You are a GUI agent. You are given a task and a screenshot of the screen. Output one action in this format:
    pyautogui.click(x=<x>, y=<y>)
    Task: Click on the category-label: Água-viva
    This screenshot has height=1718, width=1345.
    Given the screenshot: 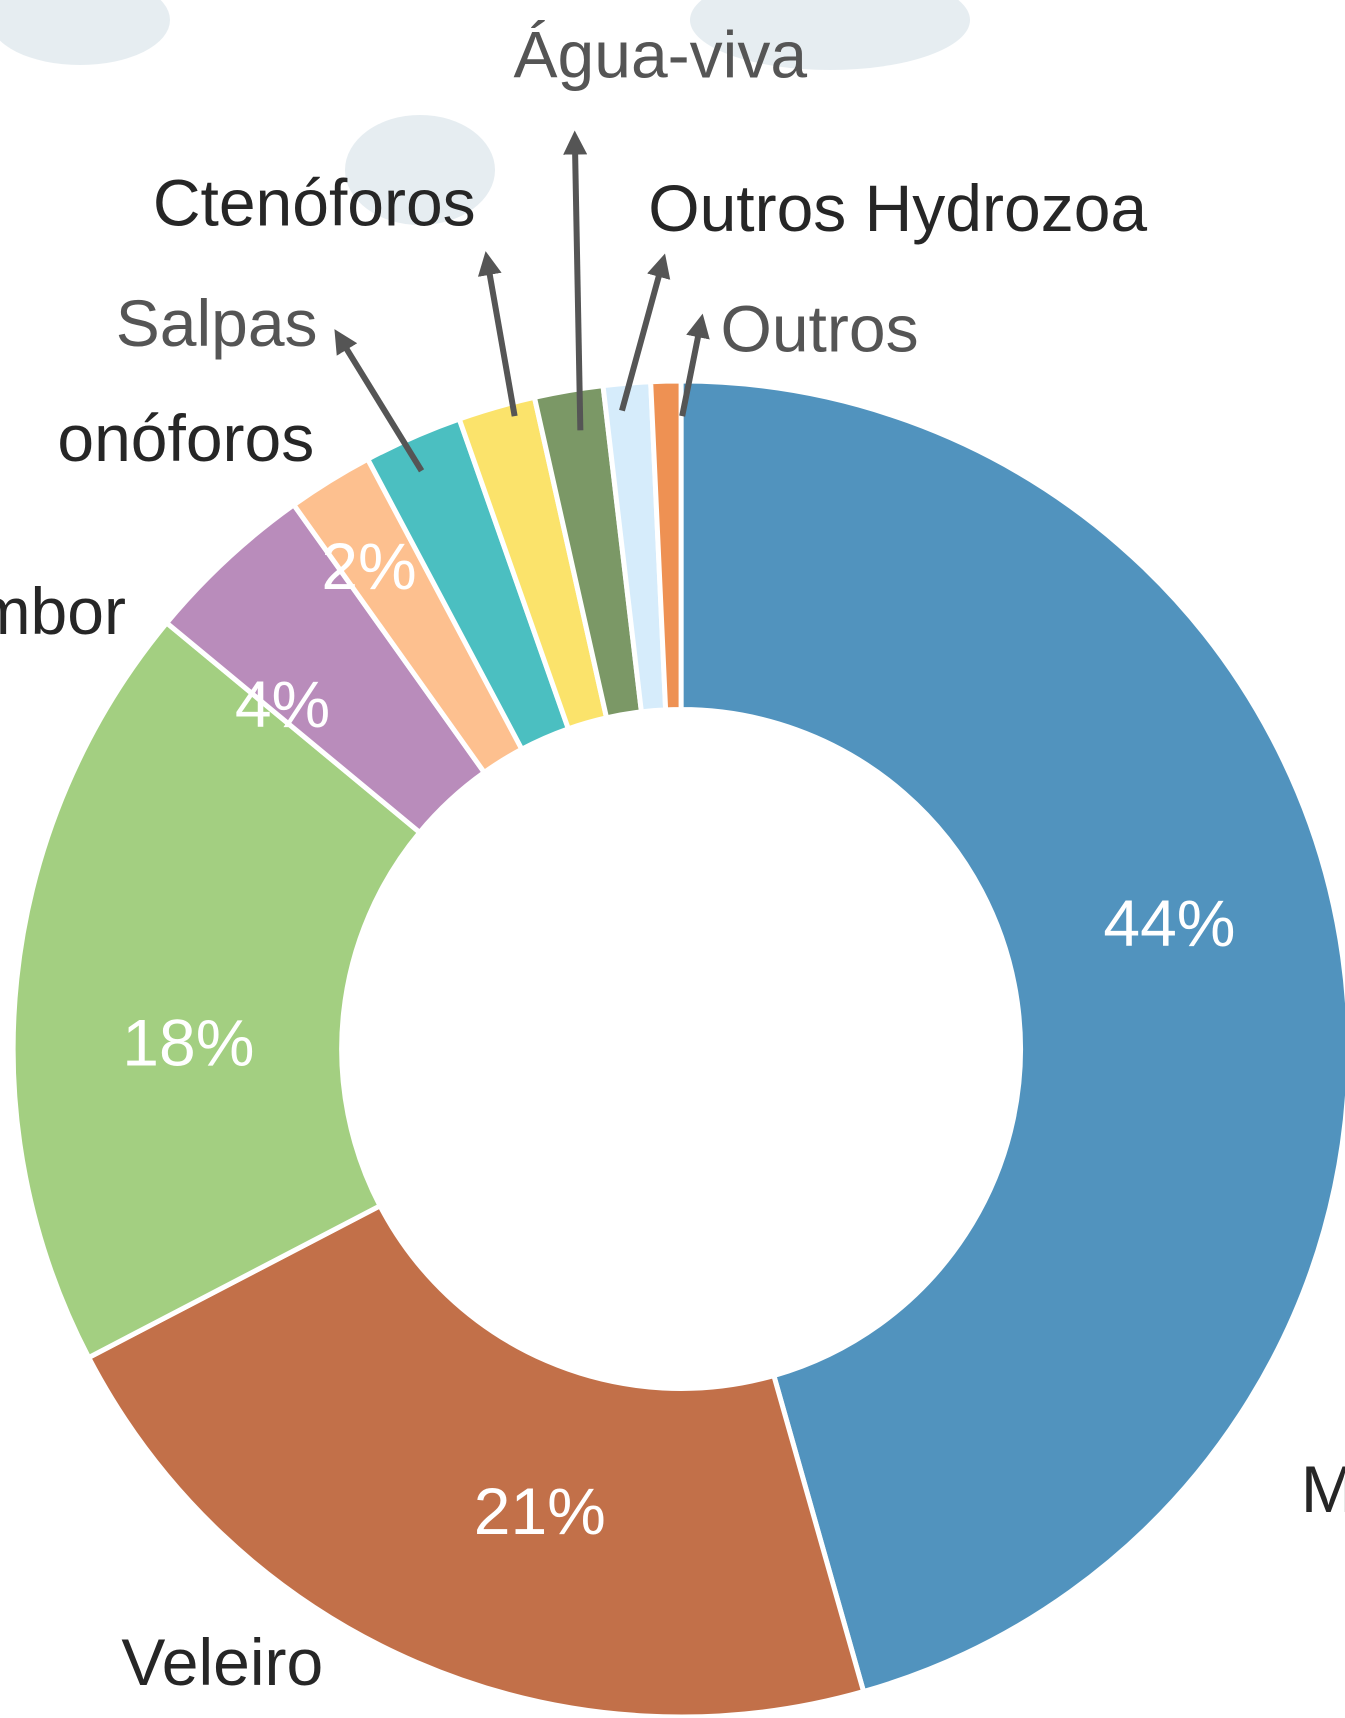 What is the action you would take?
    pyautogui.click(x=661, y=55)
    